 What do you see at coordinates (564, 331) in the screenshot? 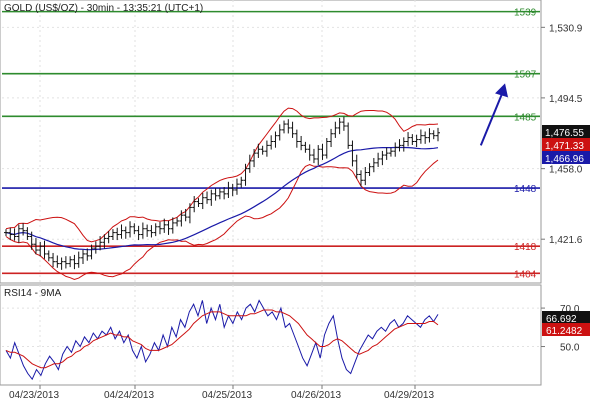
I see `rsi-badge-1: 61.2482` at bounding box center [564, 331].